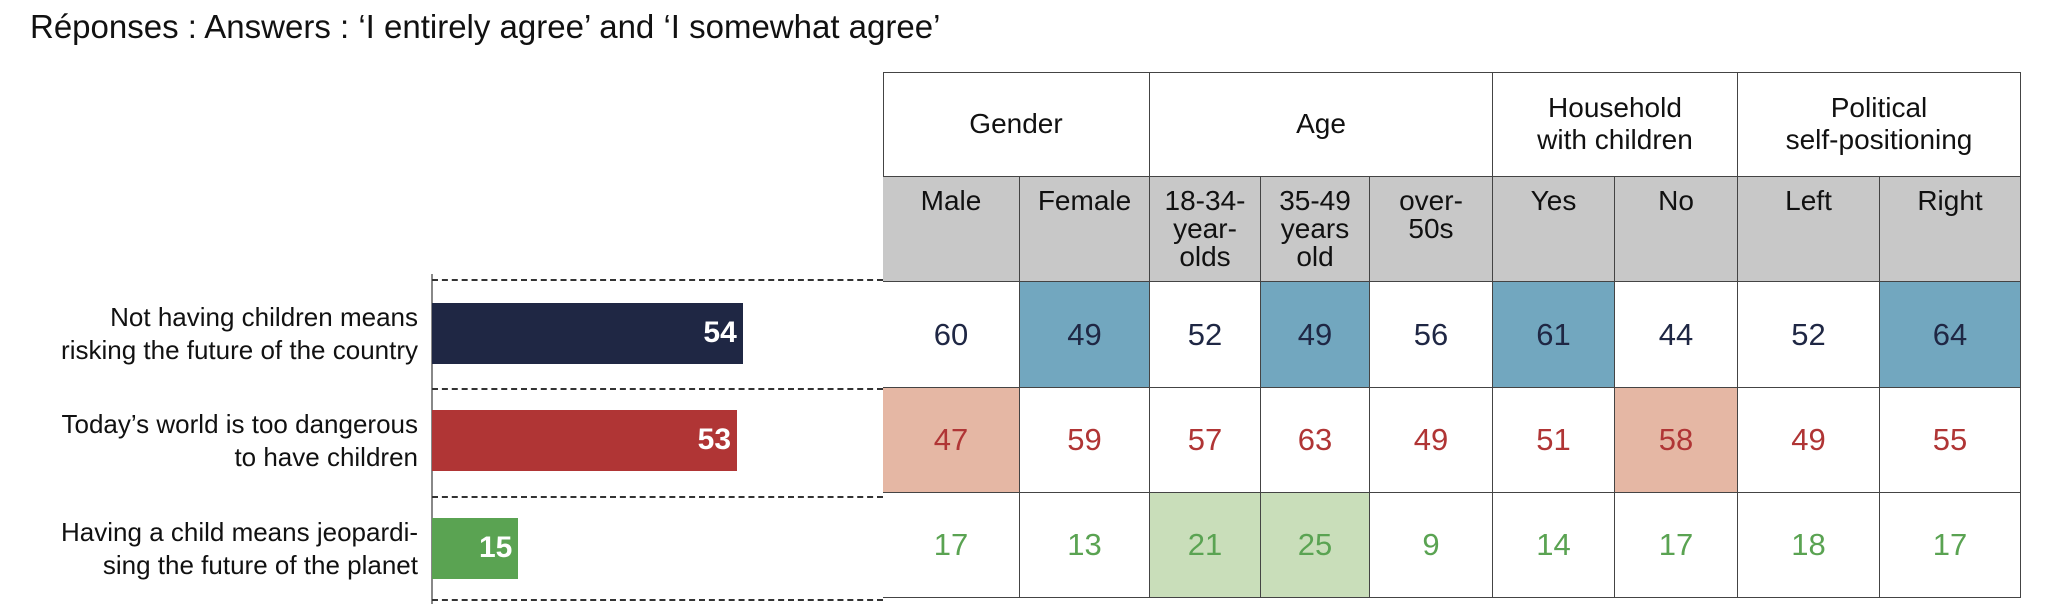 This screenshot has width=2046, height=612. What do you see at coordinates (1431, 545) in the screenshot?
I see `table-cell: 9` at bounding box center [1431, 545].